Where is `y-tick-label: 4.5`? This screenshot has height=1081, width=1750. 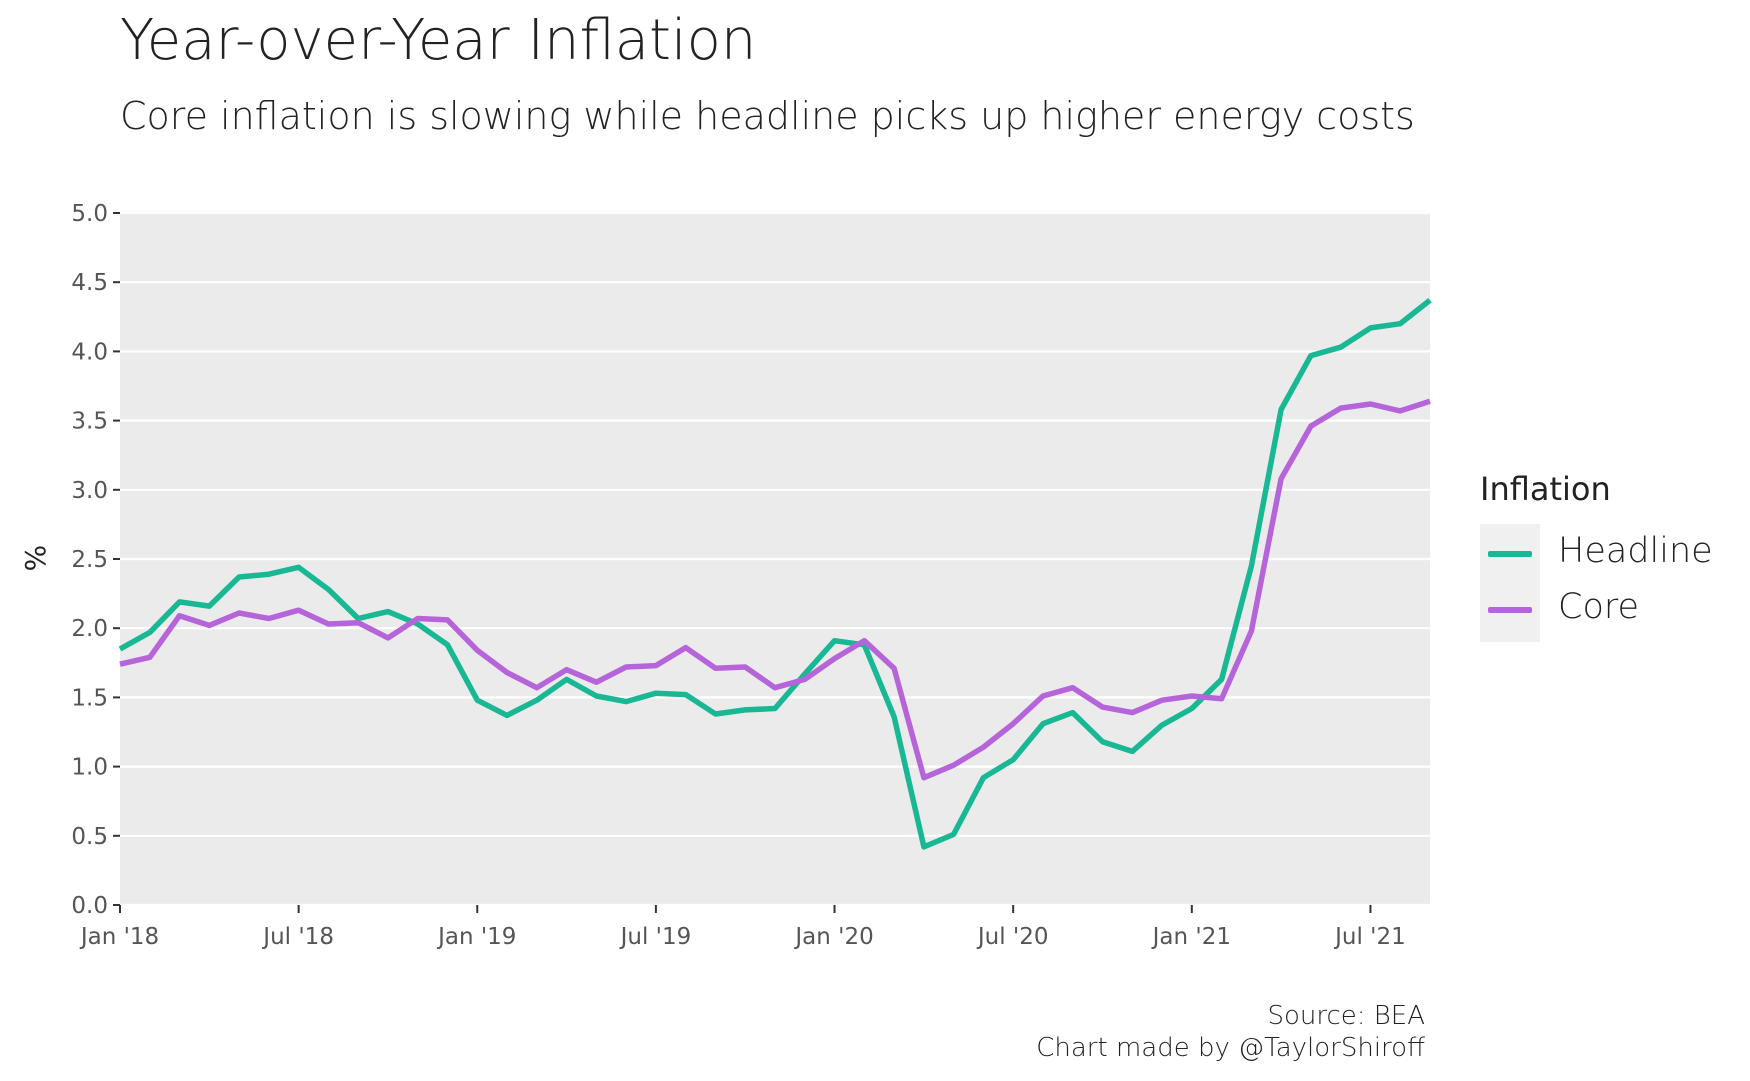
y-tick-label: 4.5 is located at coordinates (89, 283).